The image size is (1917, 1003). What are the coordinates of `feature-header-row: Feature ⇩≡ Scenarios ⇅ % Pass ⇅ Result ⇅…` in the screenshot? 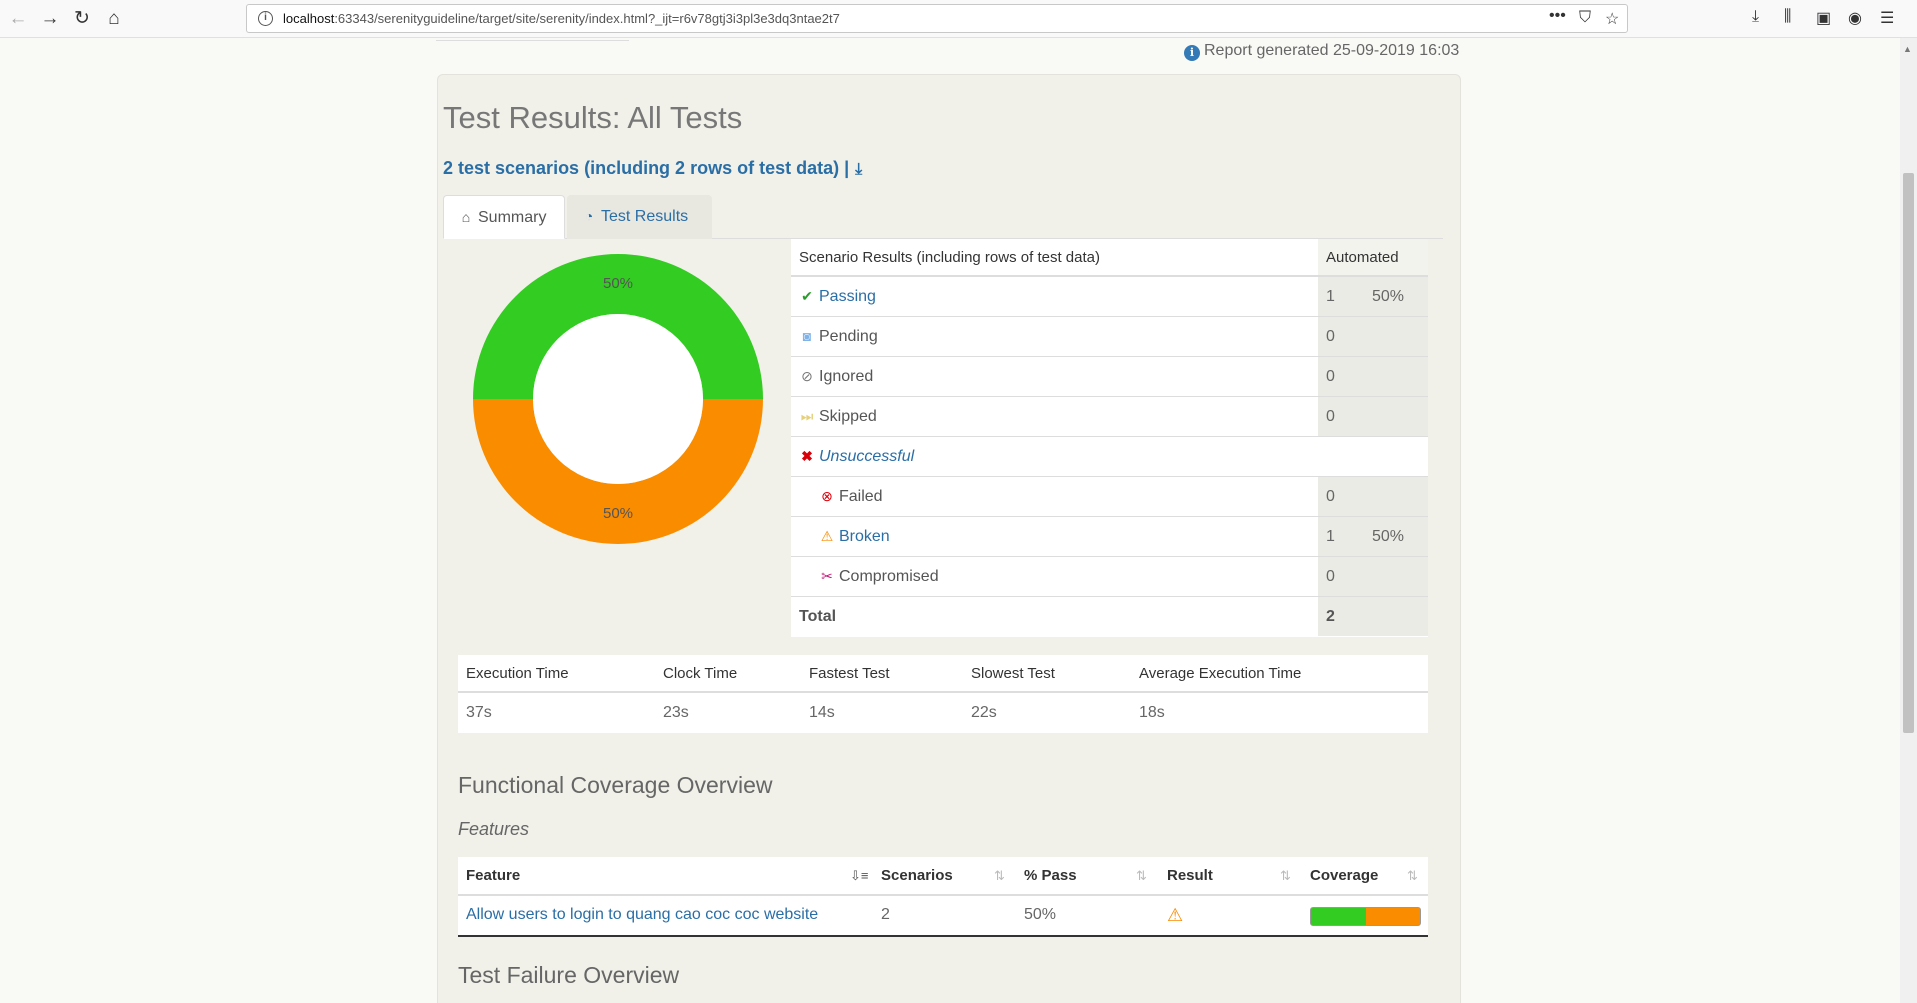 It's located at (943, 876).